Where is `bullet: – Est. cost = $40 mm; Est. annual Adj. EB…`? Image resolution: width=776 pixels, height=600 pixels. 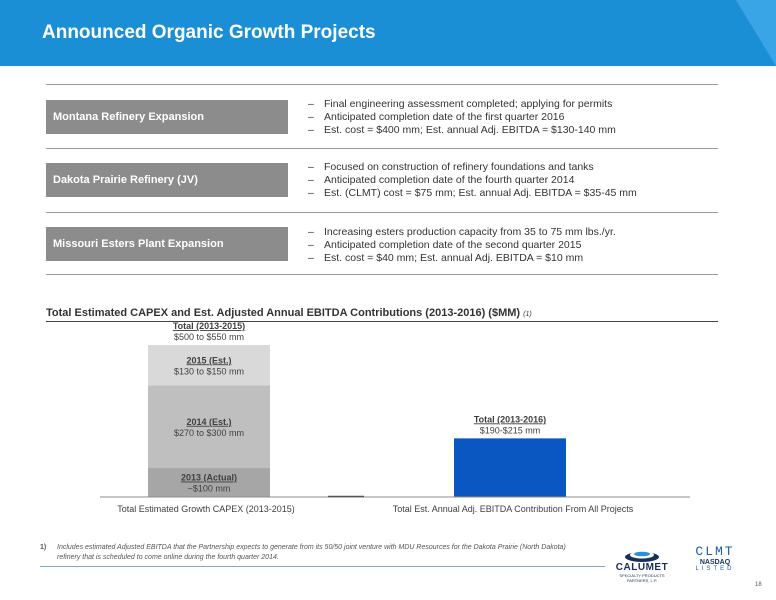 bullet: – Est. cost = $40 mm; Est. annual Adj. EB… is located at coordinates (446, 258).